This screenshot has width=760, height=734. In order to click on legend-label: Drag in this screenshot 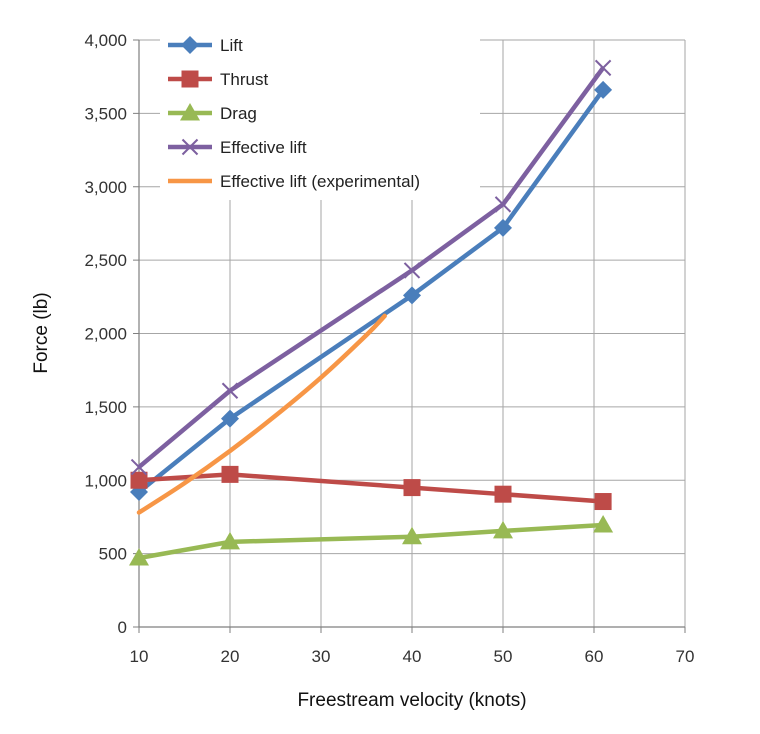, I will do `click(238, 113)`.